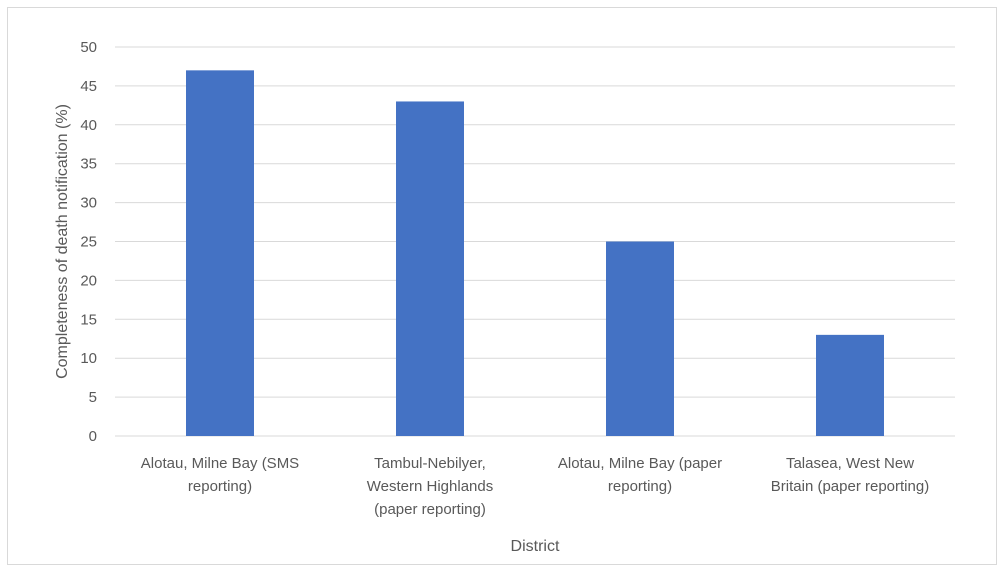 The image size is (1004, 572). What do you see at coordinates (88, 47) in the screenshot?
I see `y-tick-label: 50` at bounding box center [88, 47].